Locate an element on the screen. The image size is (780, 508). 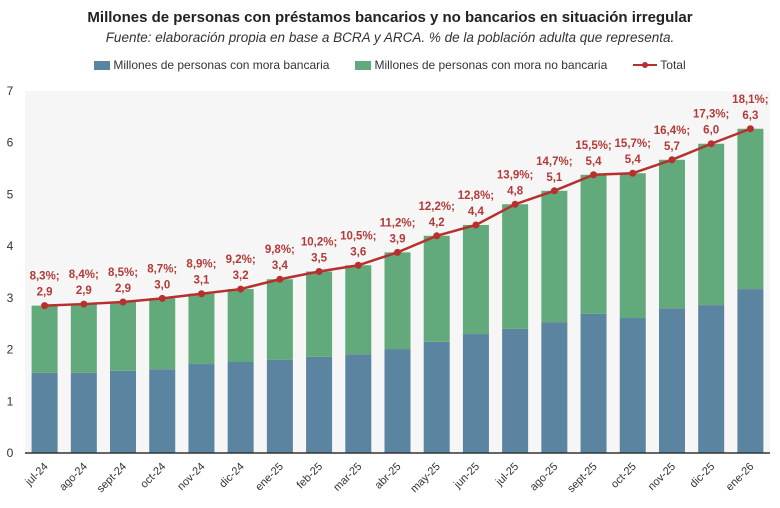
legend-label: Millones de personas con mora bancaria is located at coordinates (221, 65).